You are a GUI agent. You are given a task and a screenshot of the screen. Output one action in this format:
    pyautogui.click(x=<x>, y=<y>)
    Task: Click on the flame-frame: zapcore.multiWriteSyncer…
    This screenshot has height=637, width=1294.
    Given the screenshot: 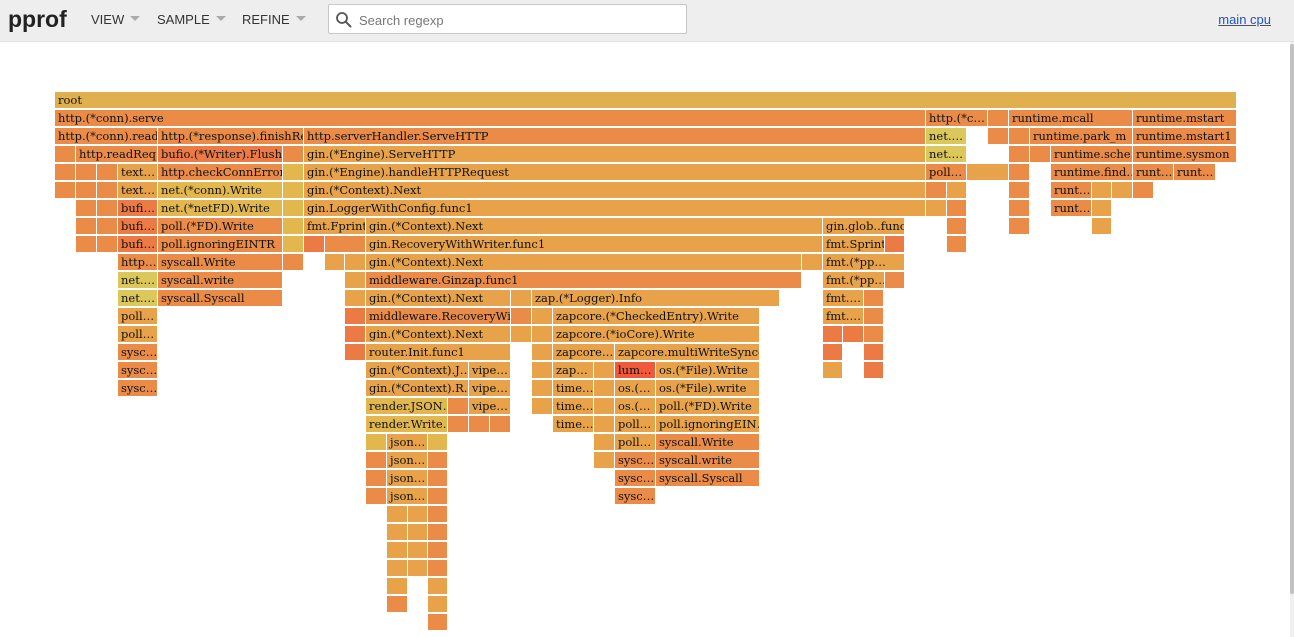 What is the action you would take?
    pyautogui.click(x=687, y=352)
    